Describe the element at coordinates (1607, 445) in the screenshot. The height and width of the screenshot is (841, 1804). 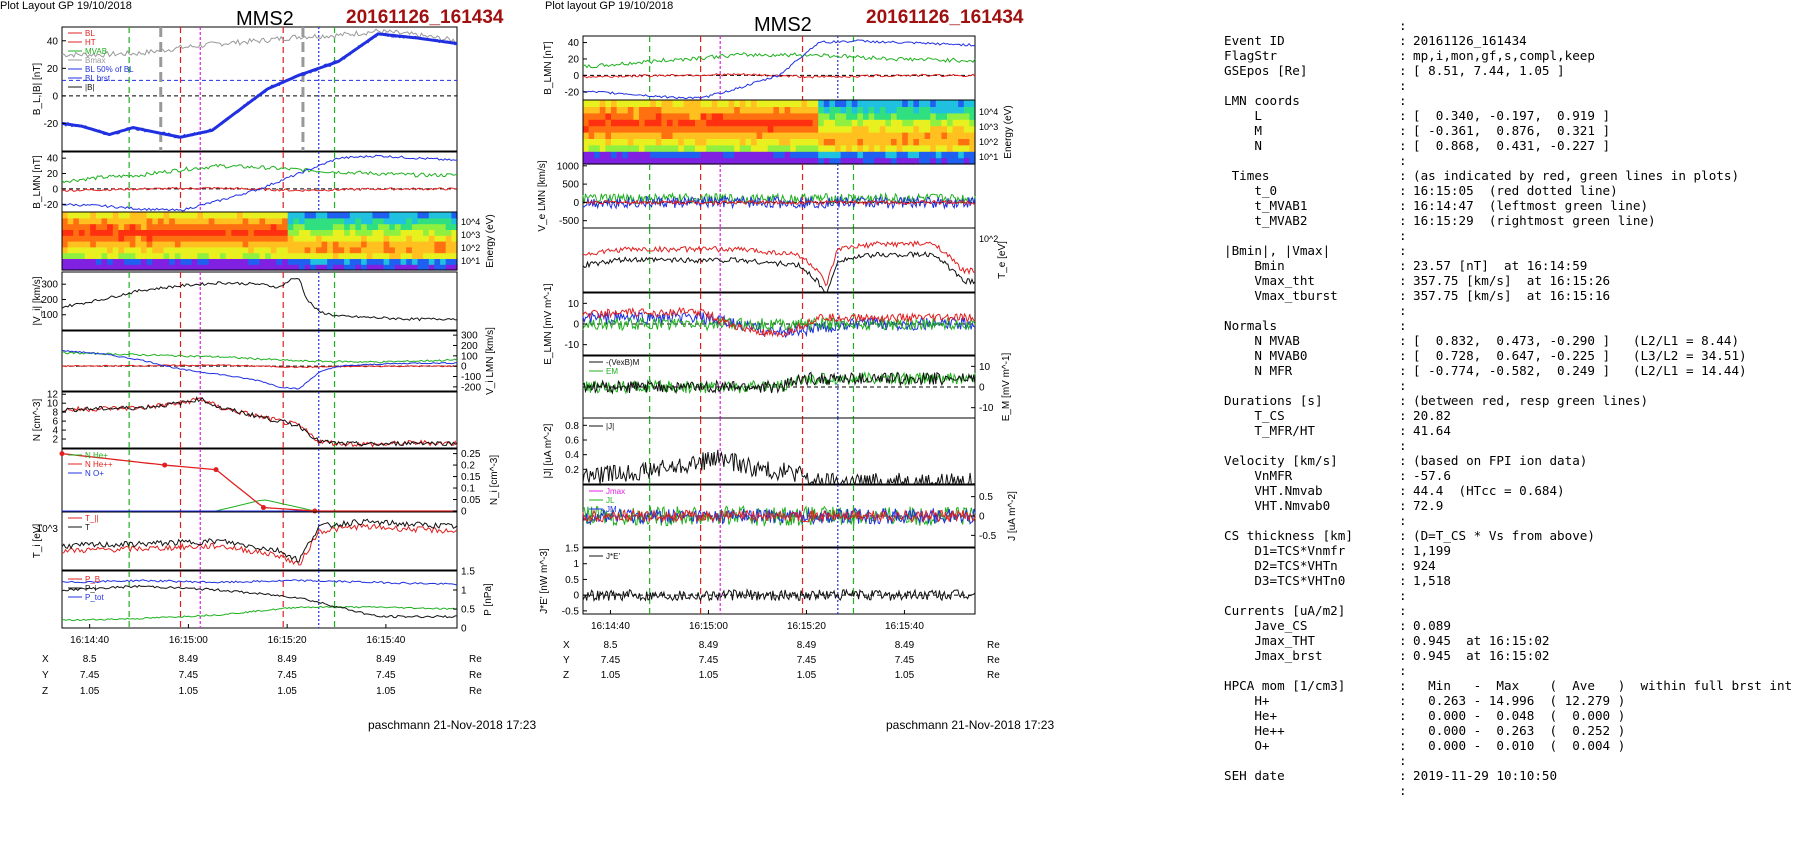
I see `info-value` at that location.